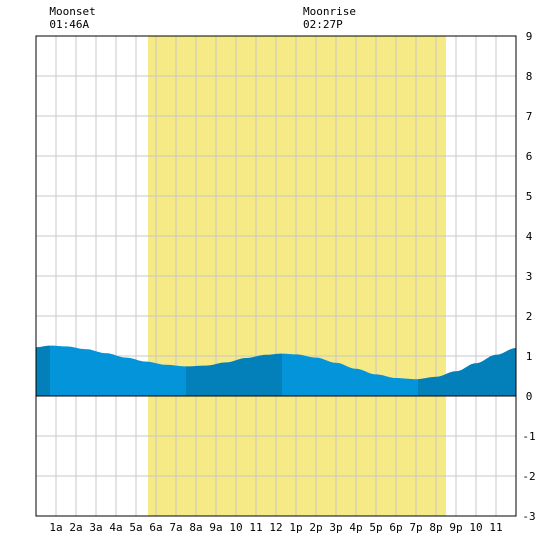  Describe the element at coordinates (529, 356) in the screenshot. I see `y-tick-label: 1` at that location.